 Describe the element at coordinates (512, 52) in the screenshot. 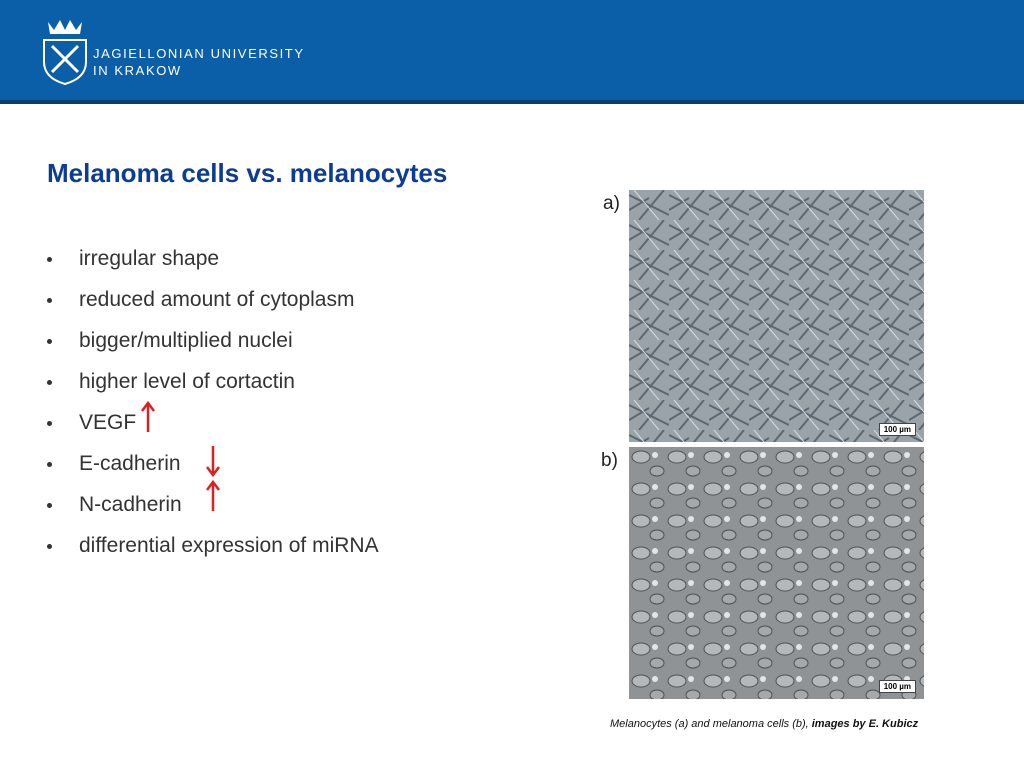

I see `header: JAGIELLONIAN UNIVERSITY IN KRAKOW` at that location.